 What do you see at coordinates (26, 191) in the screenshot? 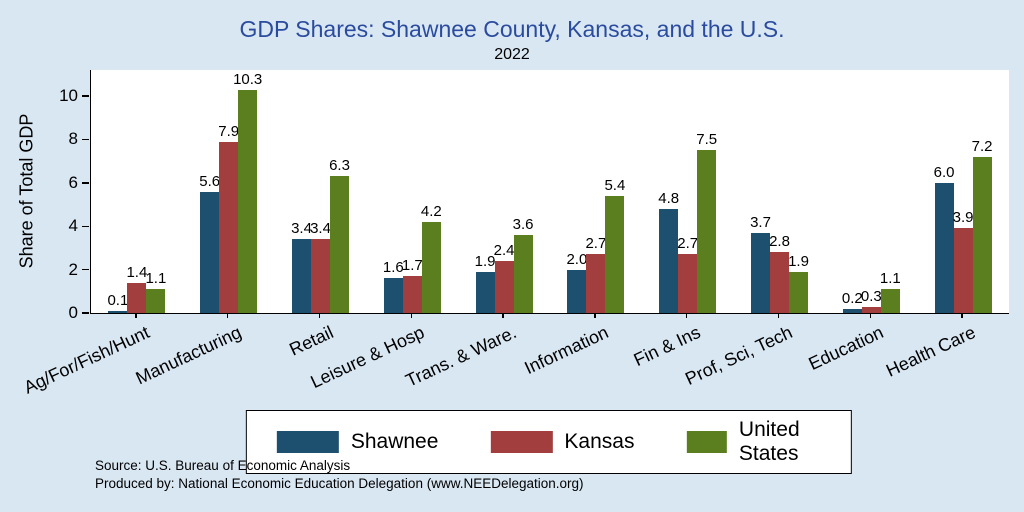
I see `y-axis-label: Share of Total GDP` at bounding box center [26, 191].